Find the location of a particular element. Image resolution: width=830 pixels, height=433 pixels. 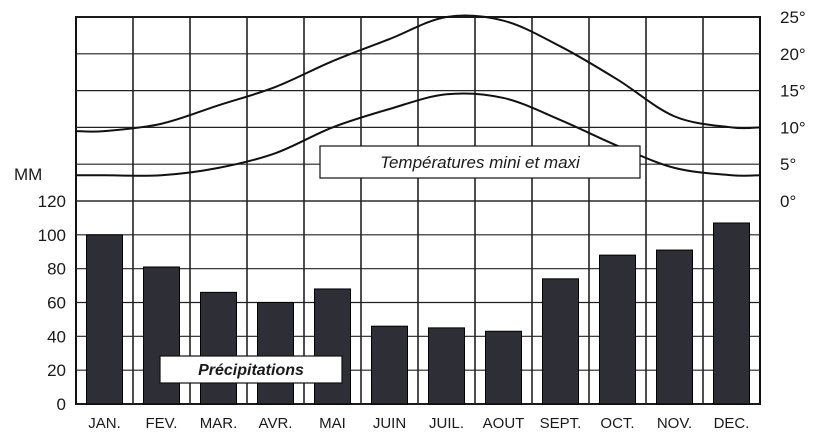

month-label: JUIL. is located at coordinates (446, 423).